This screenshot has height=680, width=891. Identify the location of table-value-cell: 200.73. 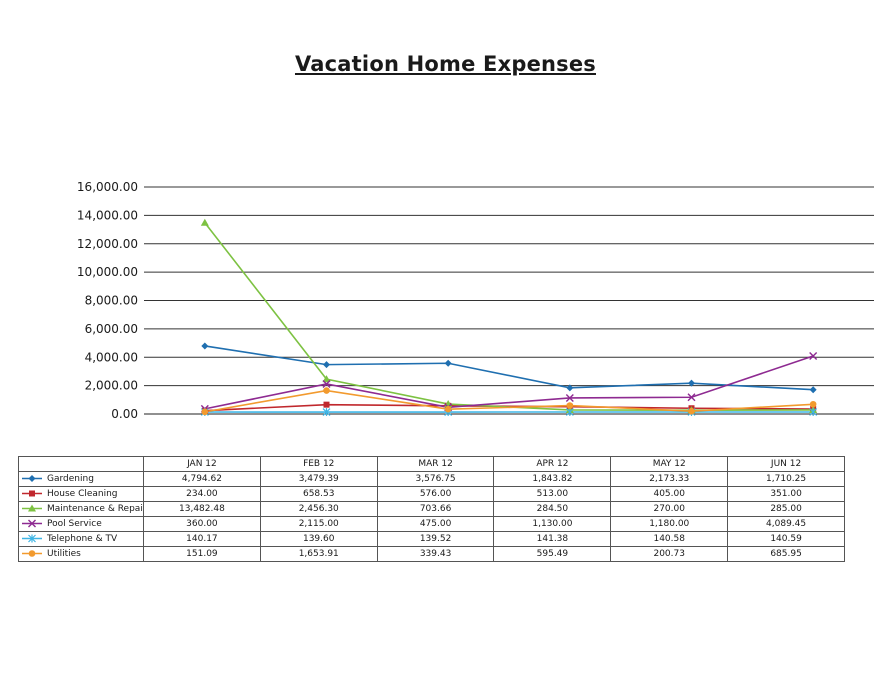
(669, 554).